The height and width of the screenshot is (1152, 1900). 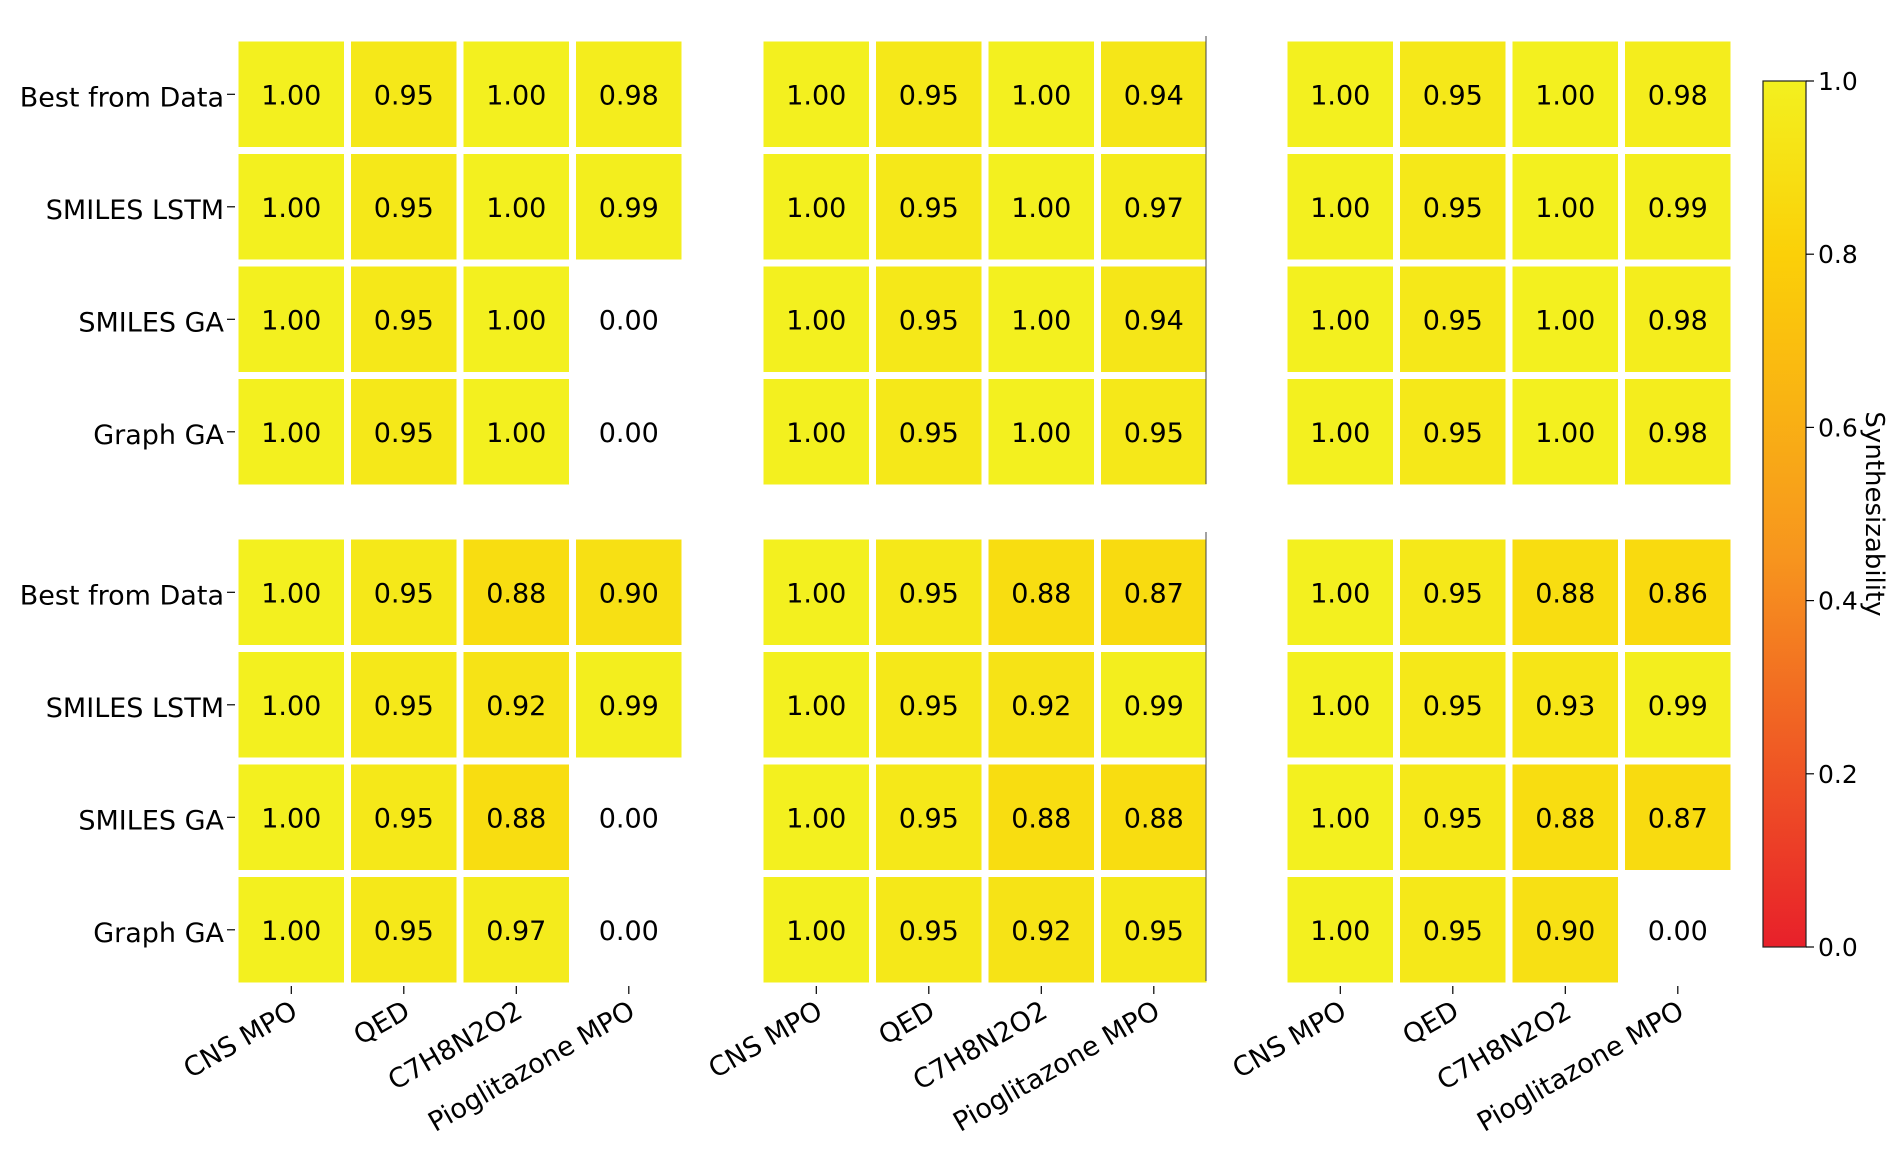 I want to click on cell-value-label: 0.86, so click(x=1678, y=593).